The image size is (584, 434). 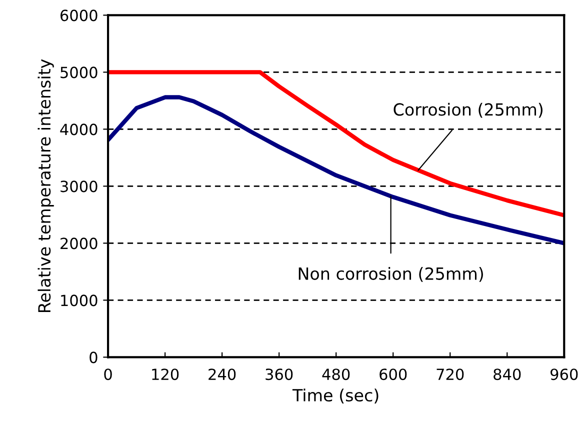 What do you see at coordinates (564, 374) in the screenshot?
I see `x-tick-label: 960` at bounding box center [564, 374].